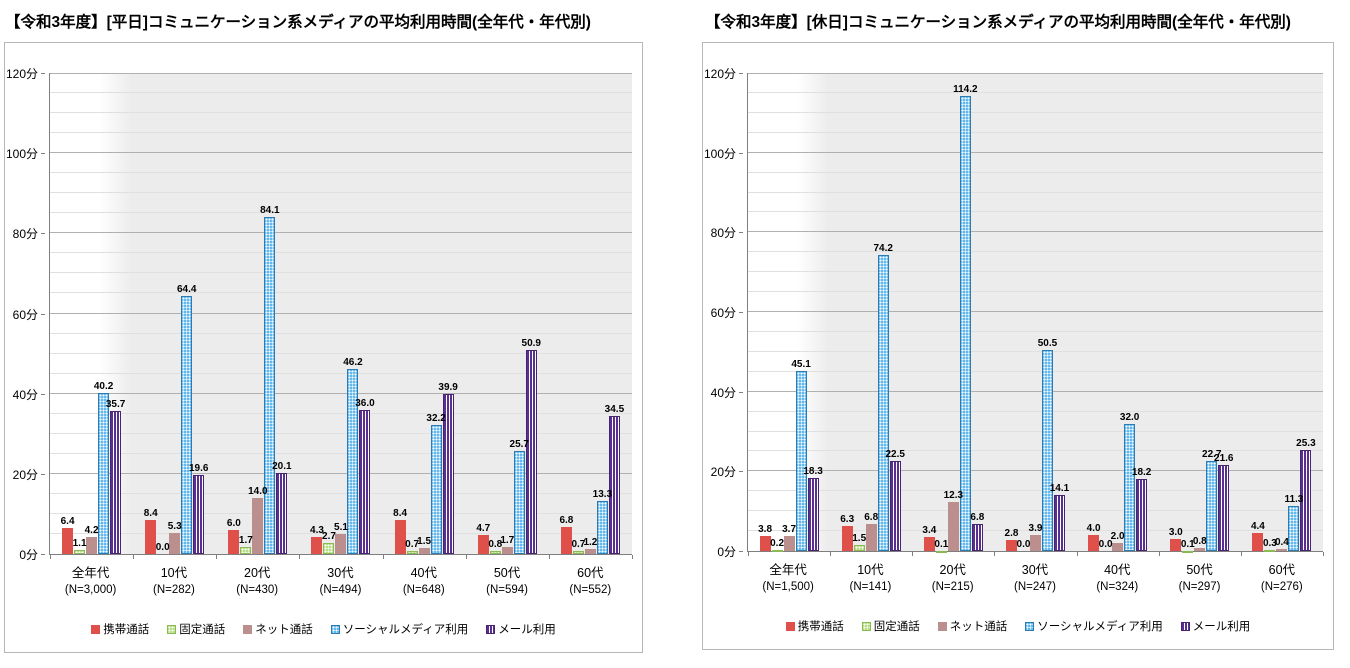  Describe the element at coordinates (1281, 543) in the screenshot. I see `bar-value-label: 0.4` at that location.